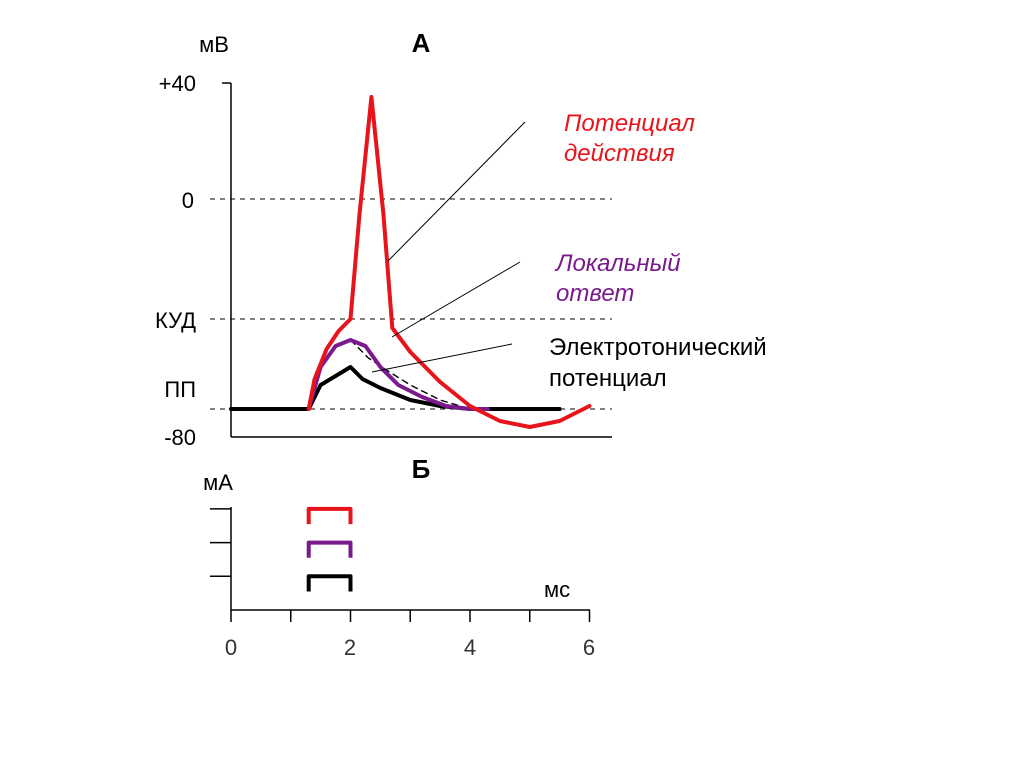 Image resolution: width=1024 pixels, height=767 pixels. What do you see at coordinates (231, 647) in the screenshot?
I see `xtick-label-0: 0` at bounding box center [231, 647].